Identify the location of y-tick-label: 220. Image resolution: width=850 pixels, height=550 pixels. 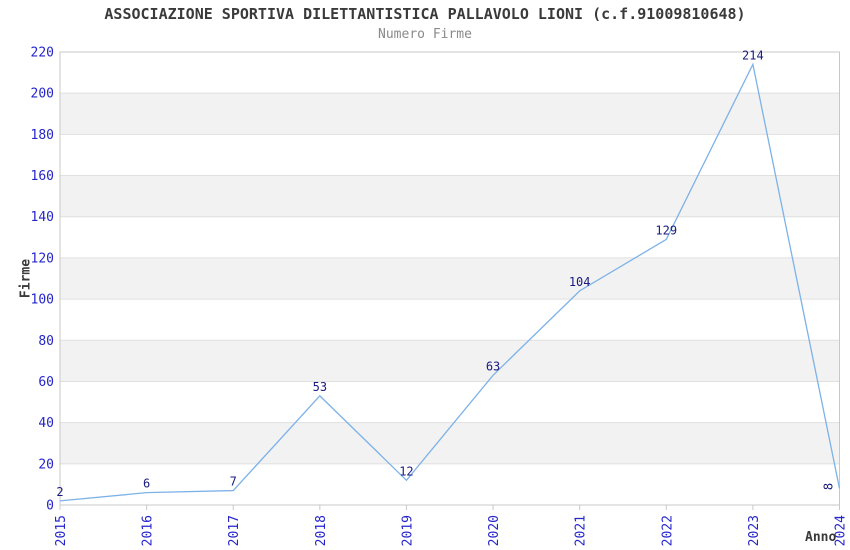
(42, 53).